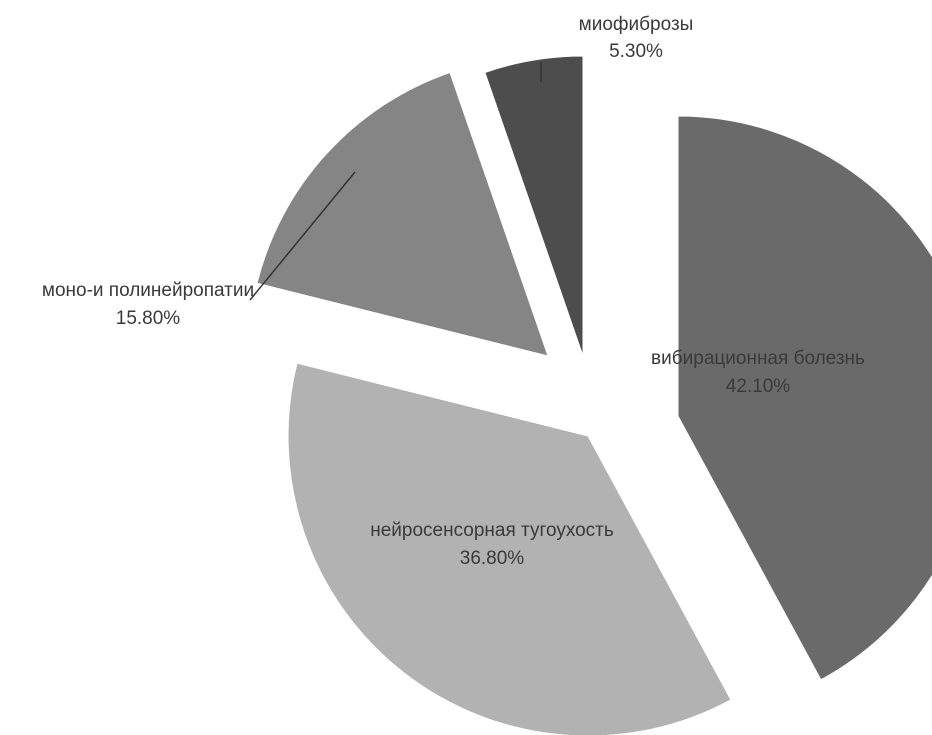 The height and width of the screenshot is (735, 932). Describe the element at coordinates (302, 236) in the screenshot. I see `leader-line-mono` at that location.